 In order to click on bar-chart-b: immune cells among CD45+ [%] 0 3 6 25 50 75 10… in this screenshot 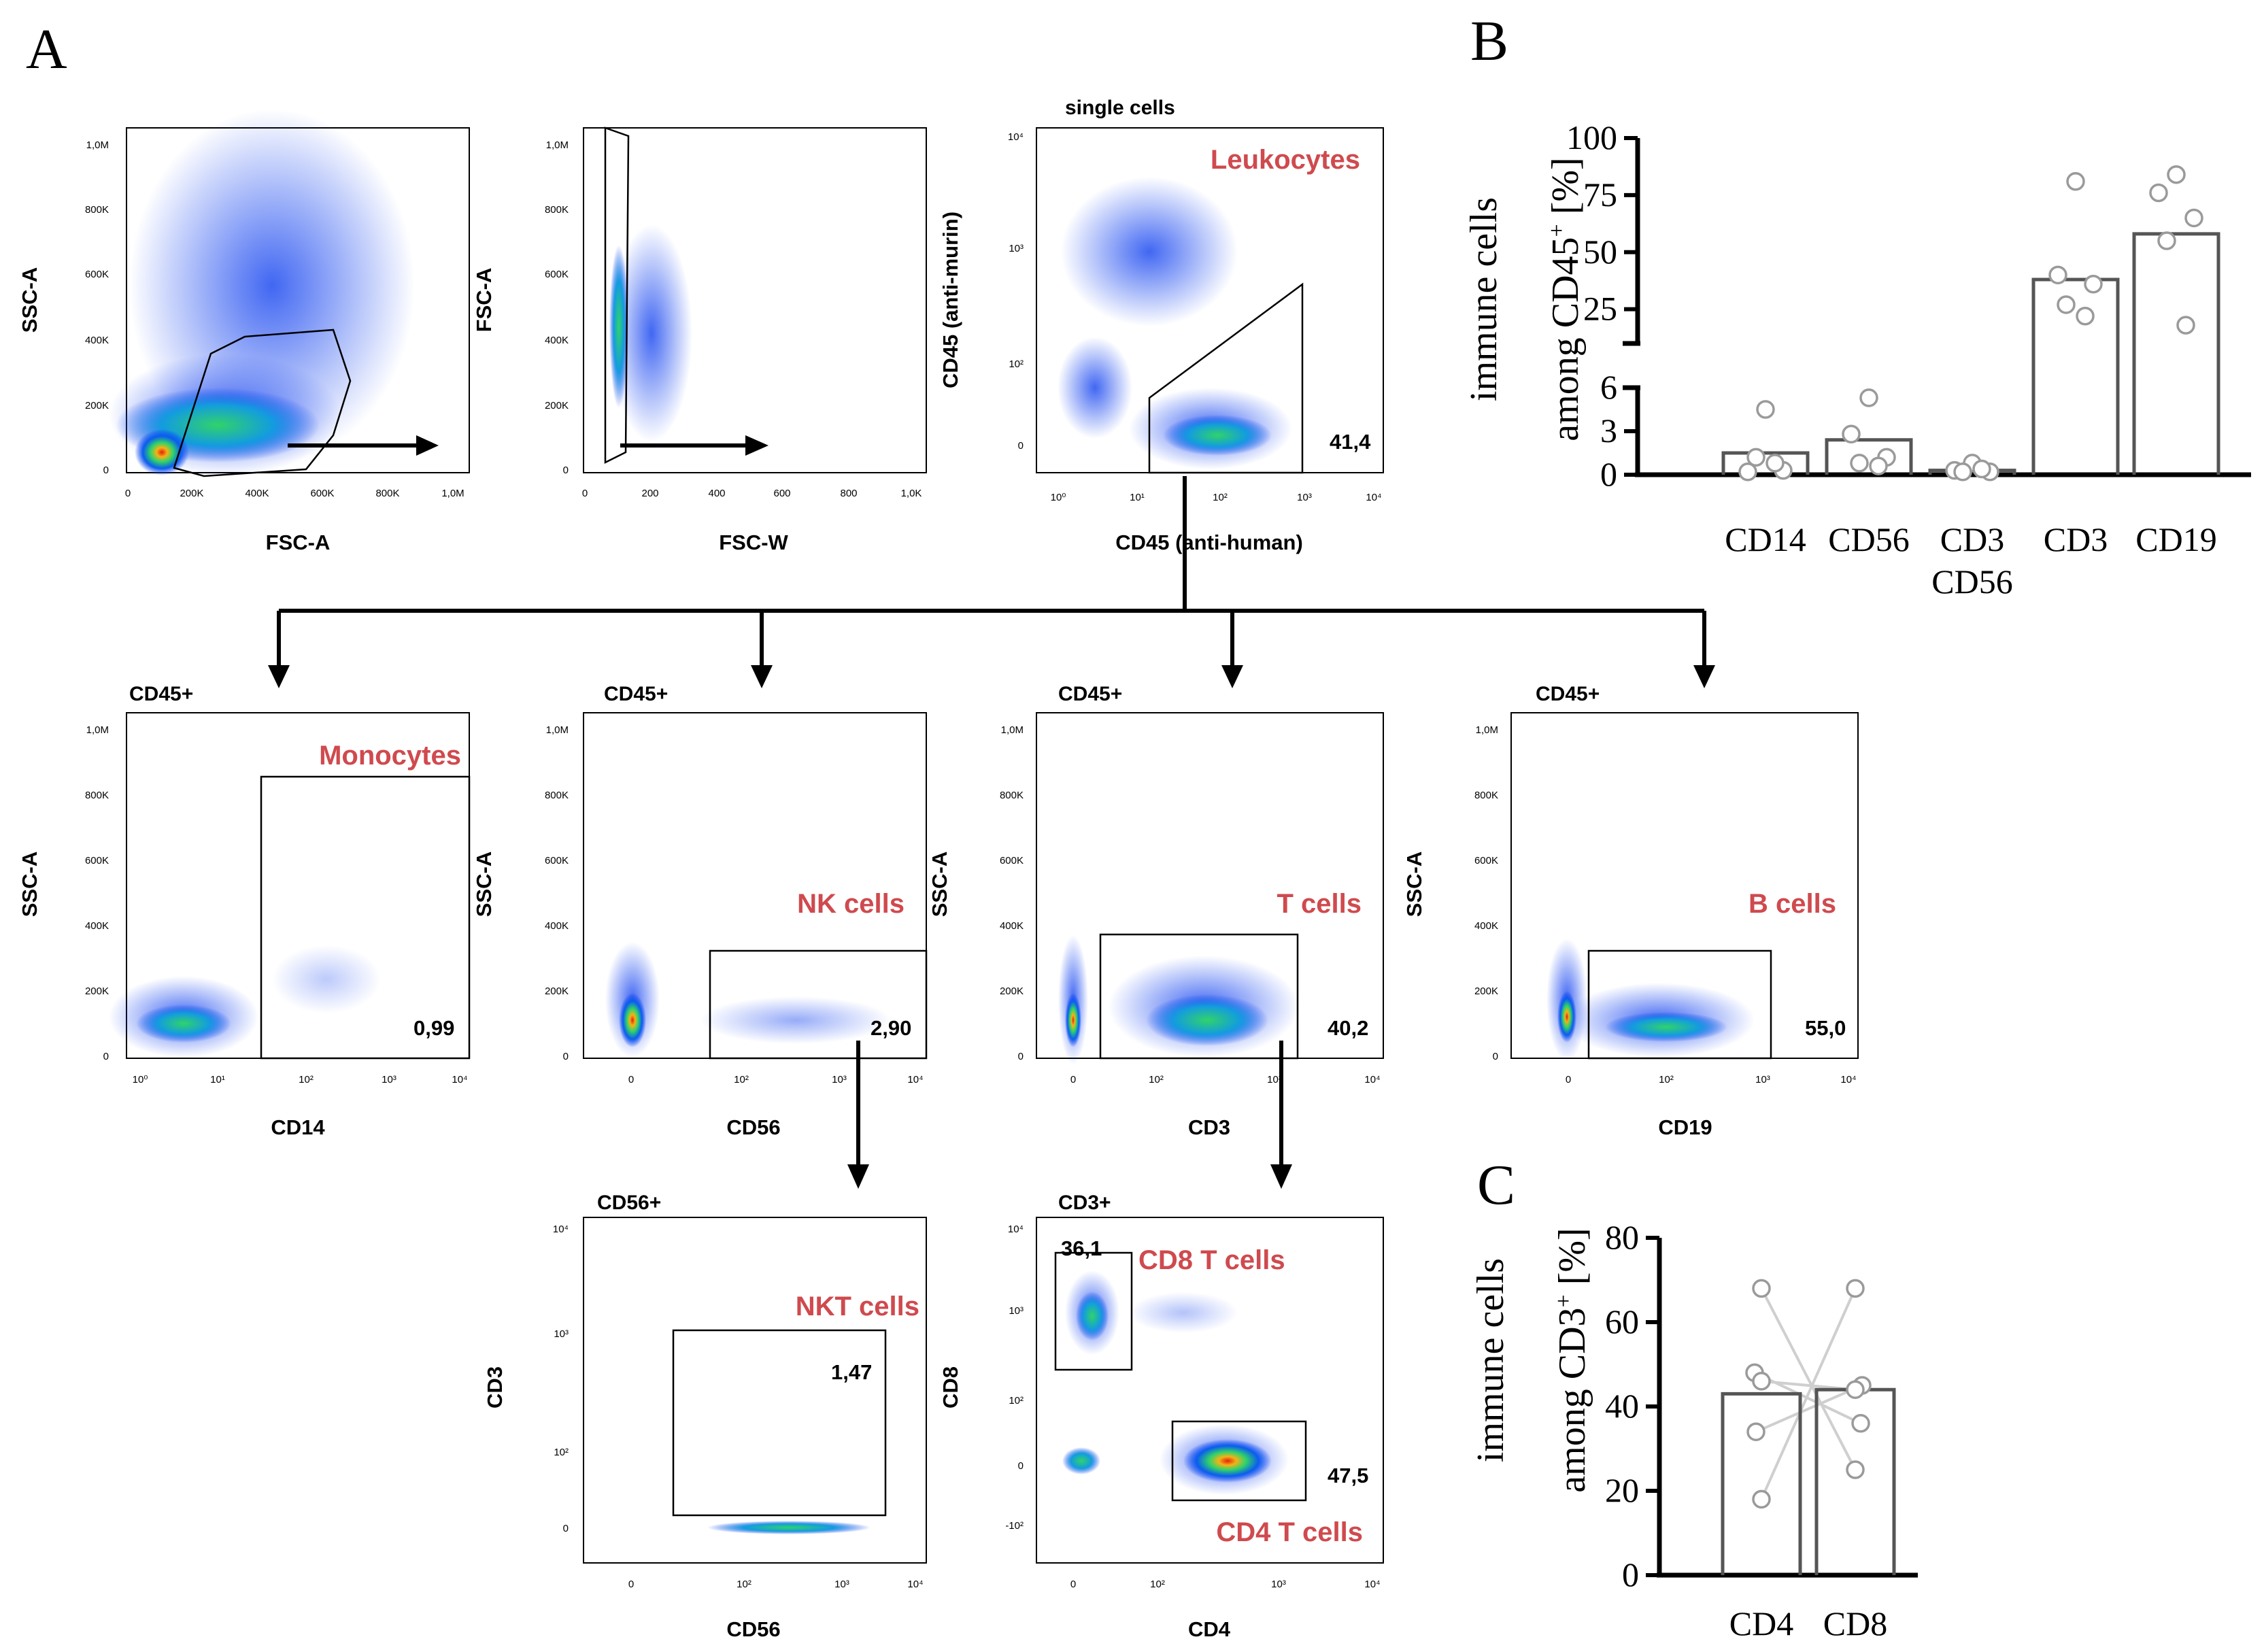, I will do `click(1857, 360)`.